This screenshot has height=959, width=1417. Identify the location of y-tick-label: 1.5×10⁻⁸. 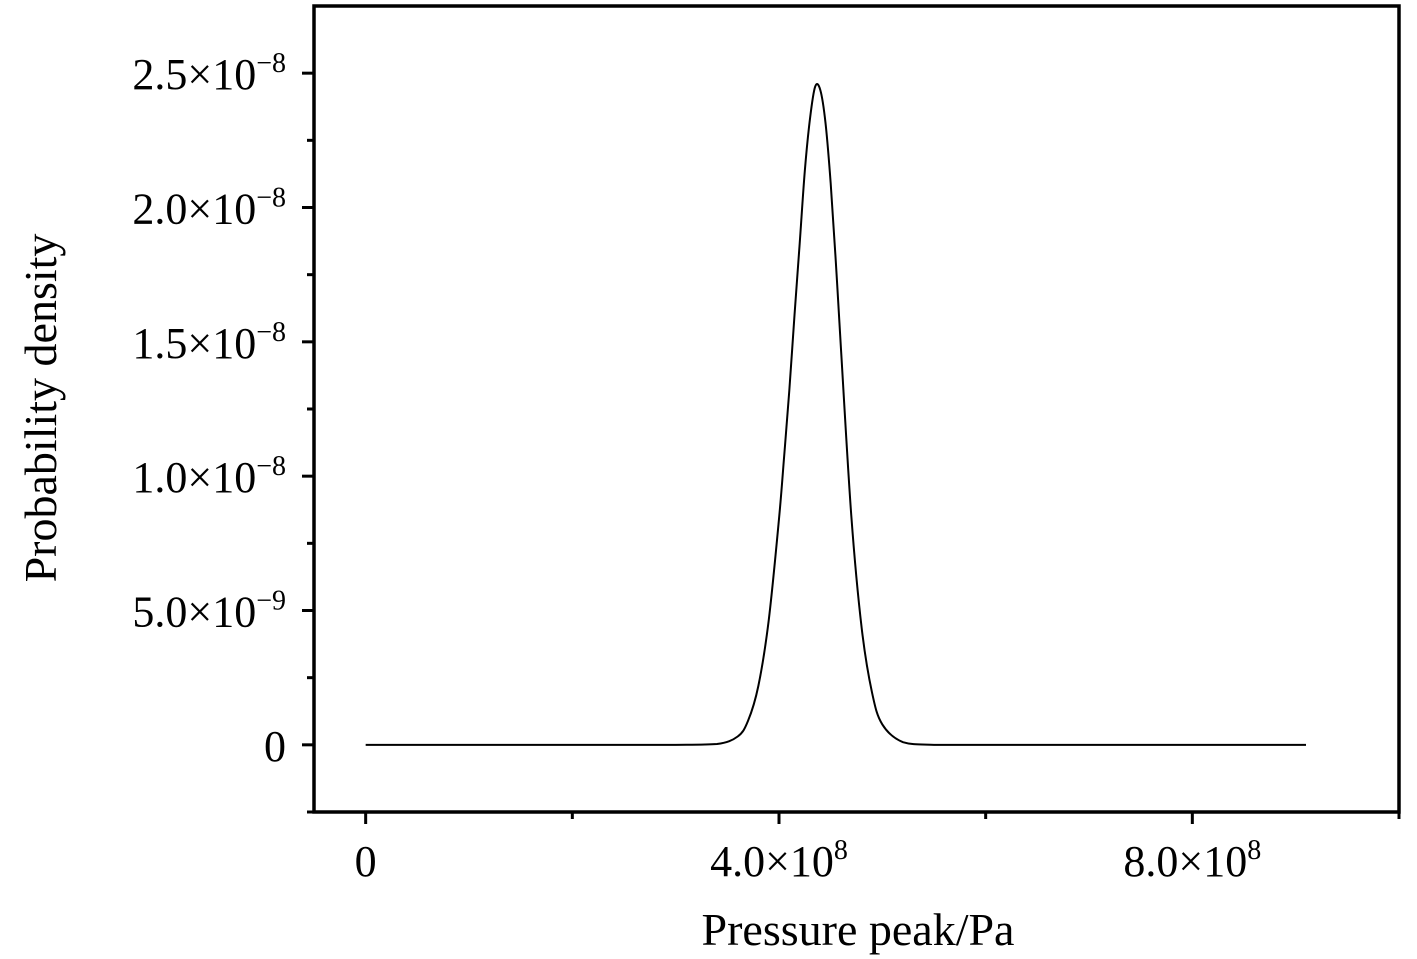
(209, 342).